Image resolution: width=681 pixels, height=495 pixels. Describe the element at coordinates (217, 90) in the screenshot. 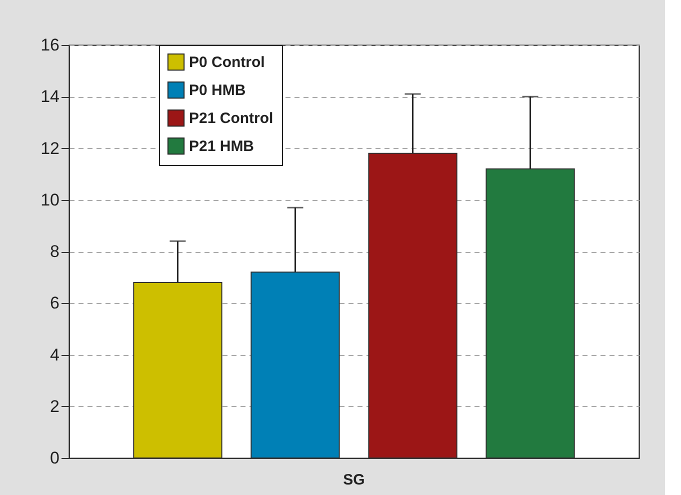

I see `legend-label: P0 HMB` at that location.